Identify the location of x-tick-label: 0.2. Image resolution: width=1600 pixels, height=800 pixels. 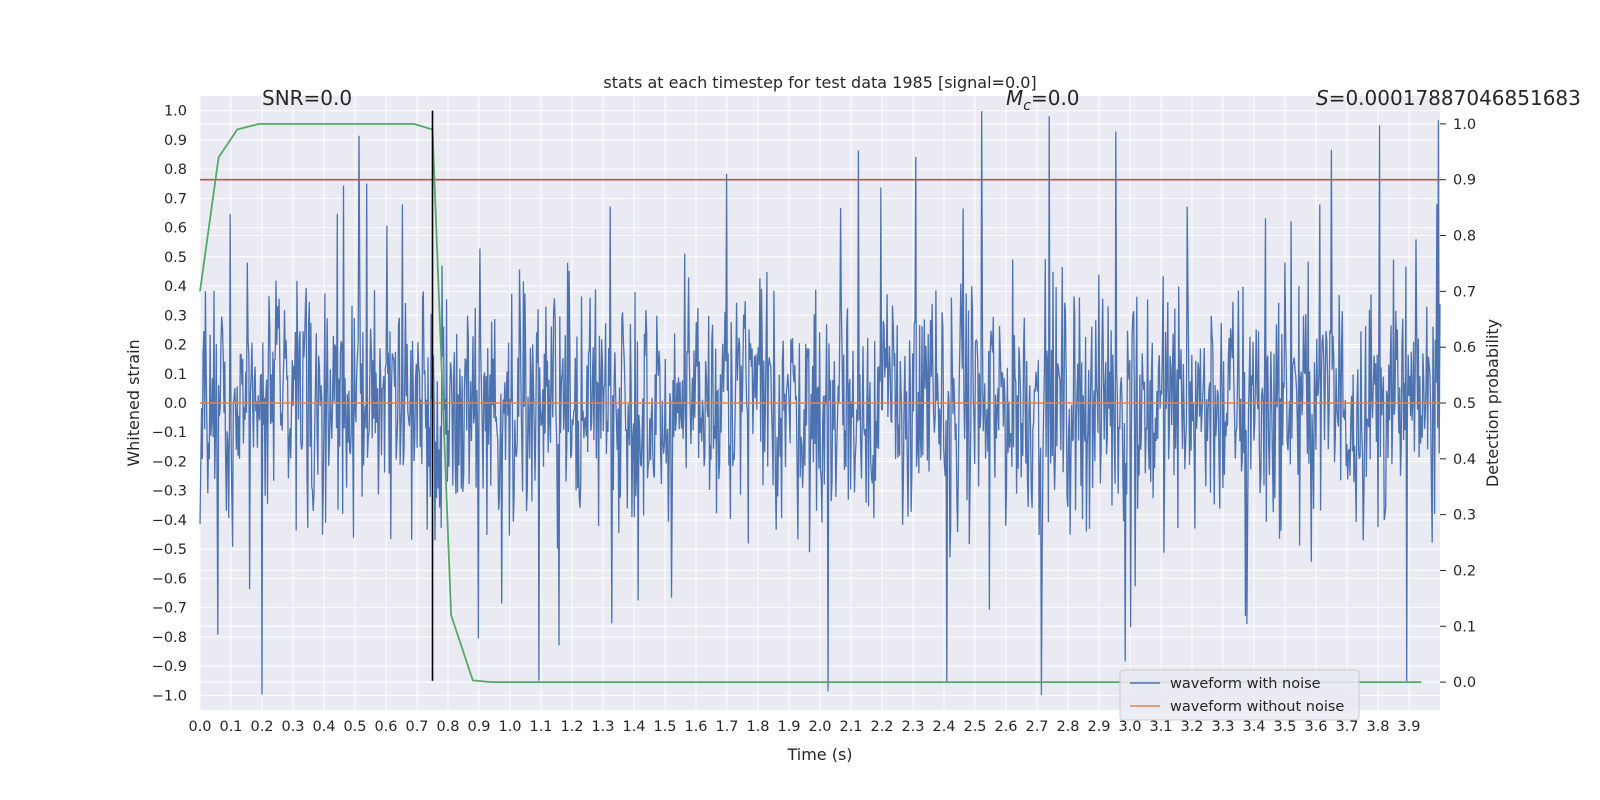
(261, 727).